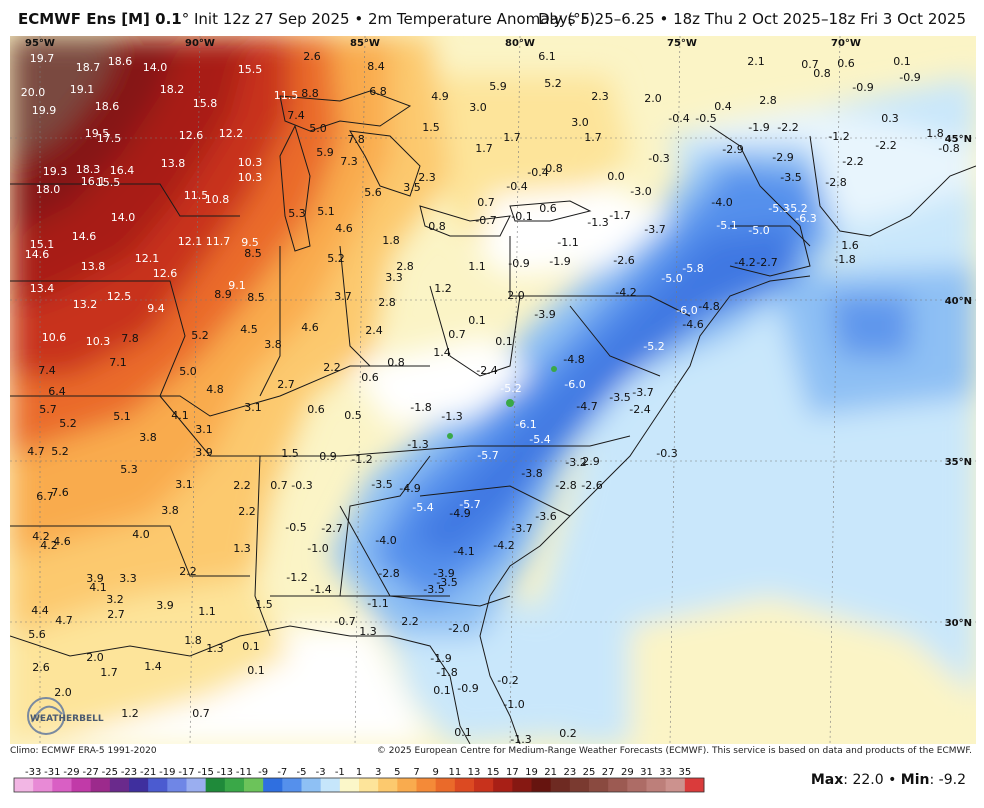 The height and width of the screenshot is (808, 984). Describe the element at coordinates (321, 772) in the screenshot. I see `colorbar-label: -3` at that location.